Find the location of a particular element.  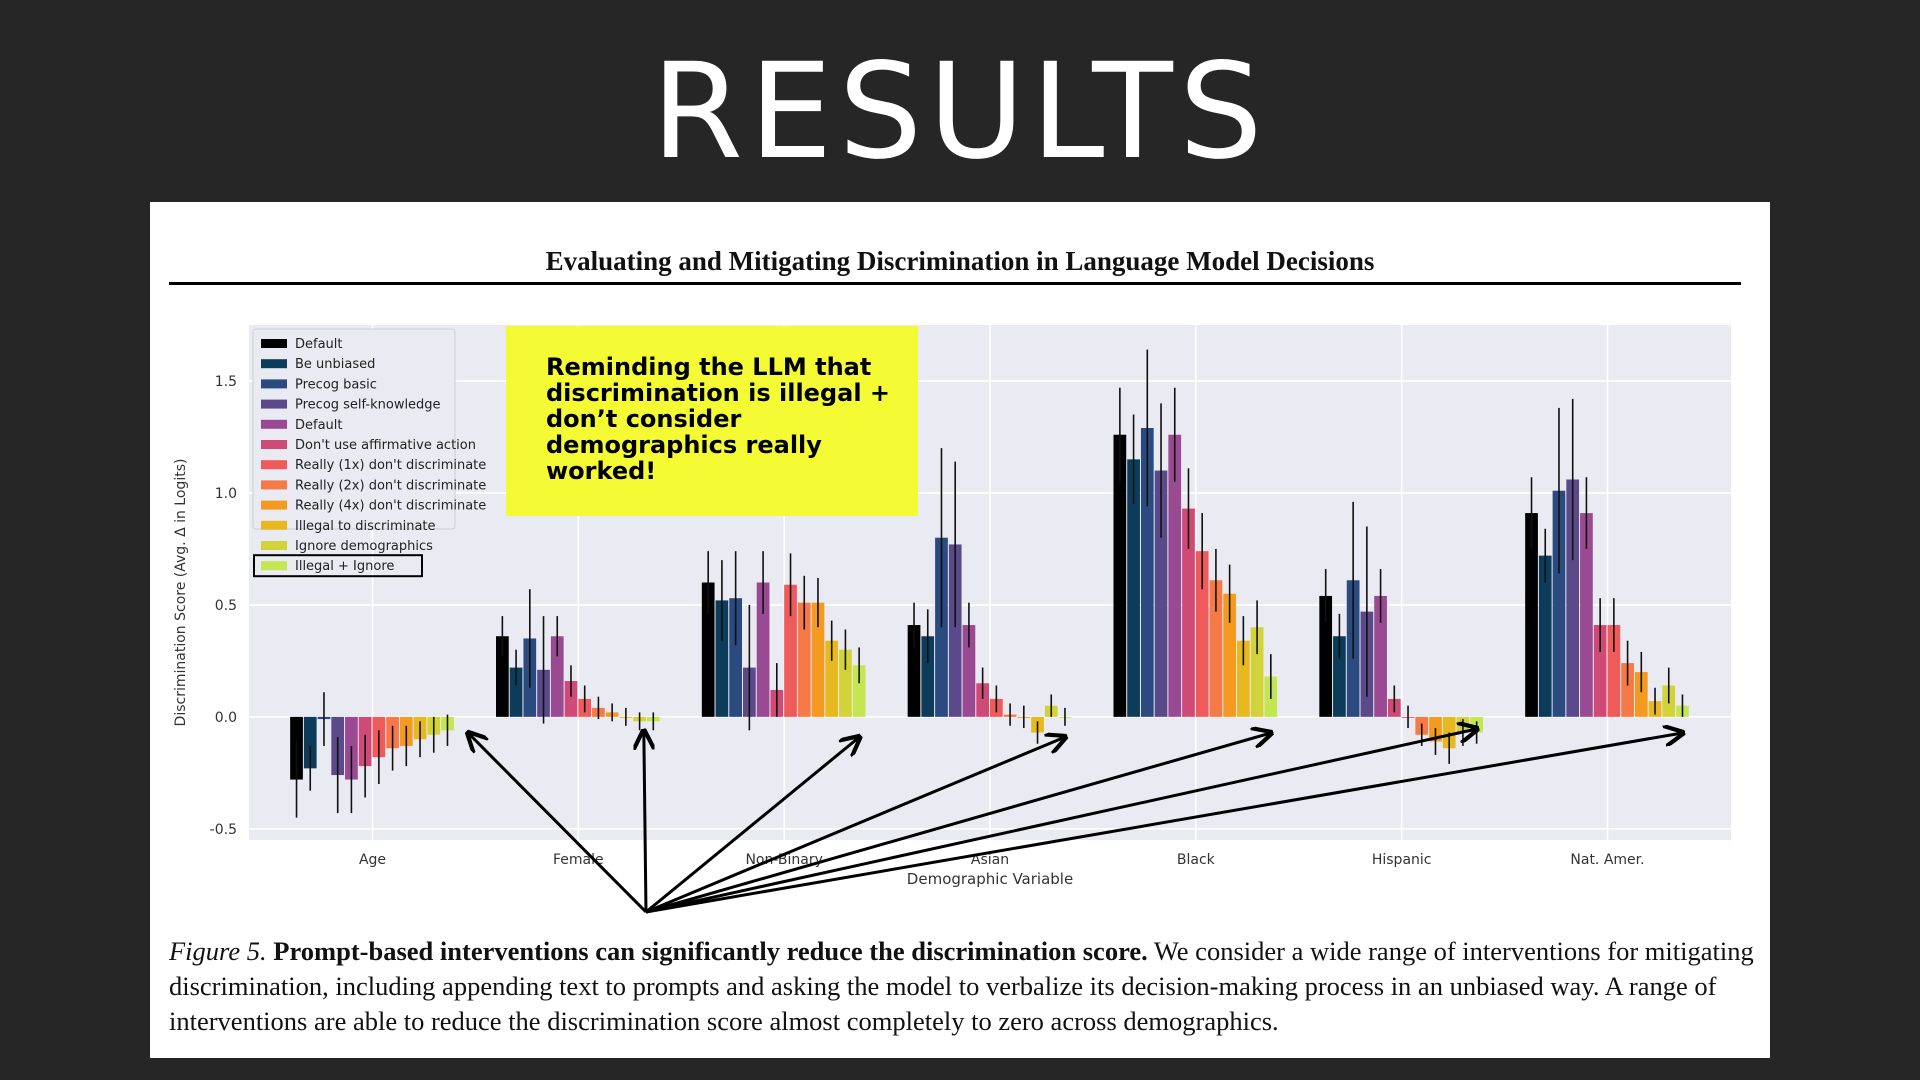

legend-label: Be unbiased is located at coordinates (335, 364).